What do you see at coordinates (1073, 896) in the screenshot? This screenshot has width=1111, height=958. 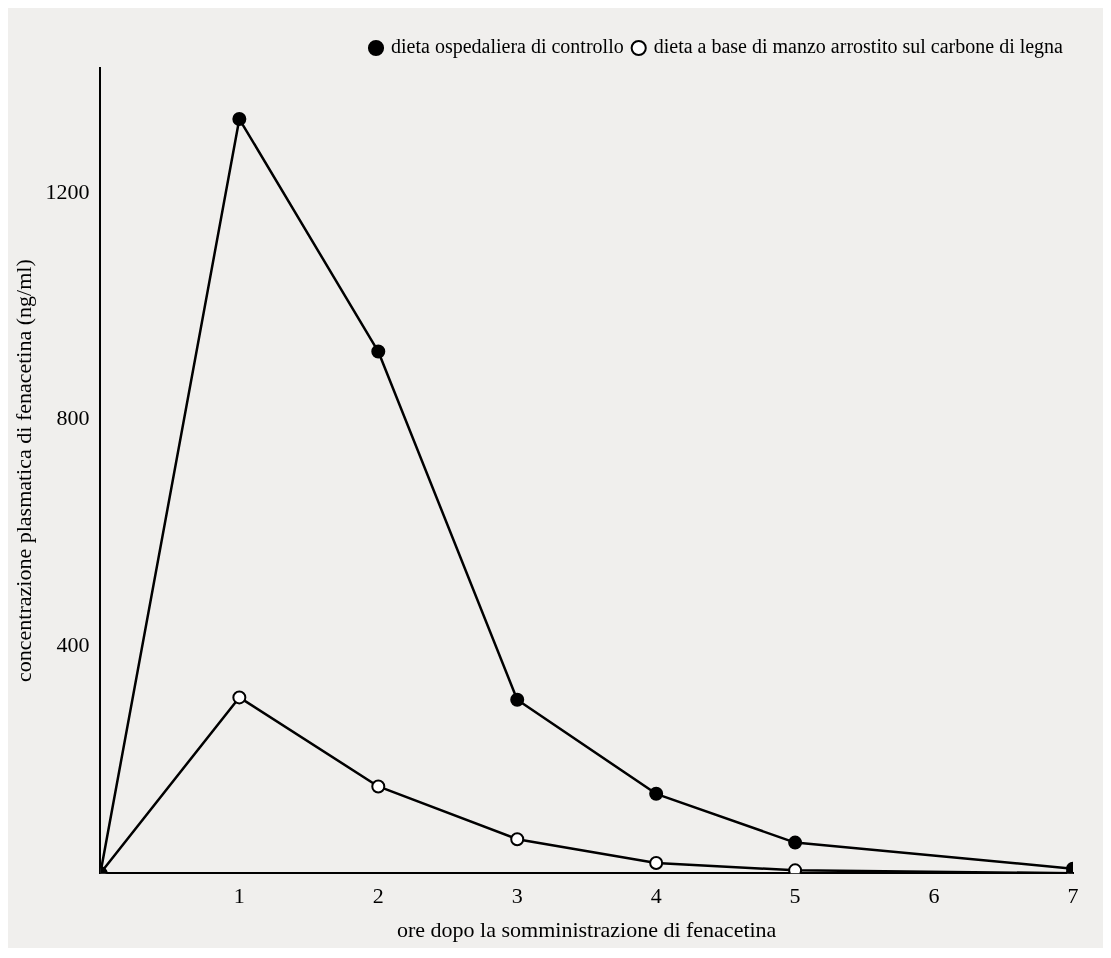 I see `x-tick-label: 7` at bounding box center [1073, 896].